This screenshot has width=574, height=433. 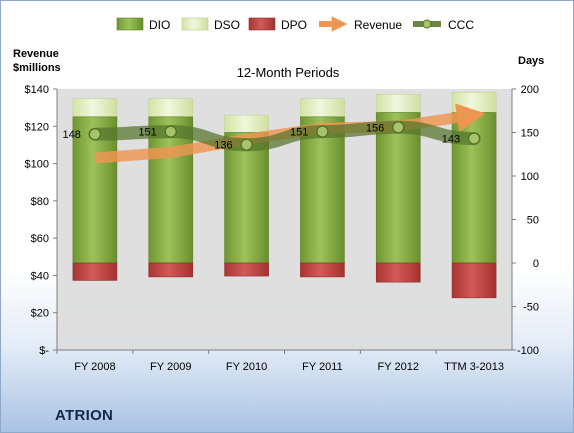 What do you see at coordinates (530, 134) in the screenshot?
I see `right-tick-label: 150` at bounding box center [530, 134].